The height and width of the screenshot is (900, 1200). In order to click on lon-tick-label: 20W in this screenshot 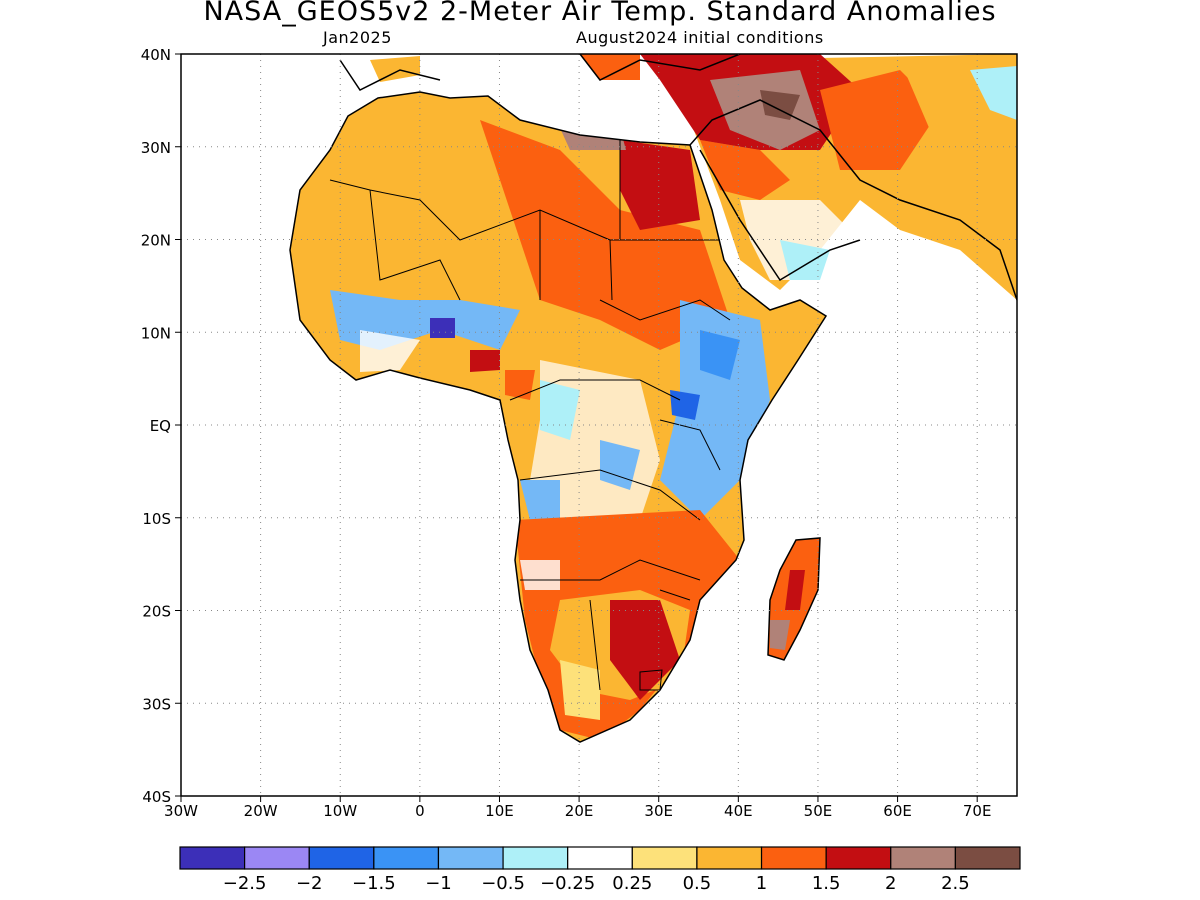, I will do `click(261, 811)`.